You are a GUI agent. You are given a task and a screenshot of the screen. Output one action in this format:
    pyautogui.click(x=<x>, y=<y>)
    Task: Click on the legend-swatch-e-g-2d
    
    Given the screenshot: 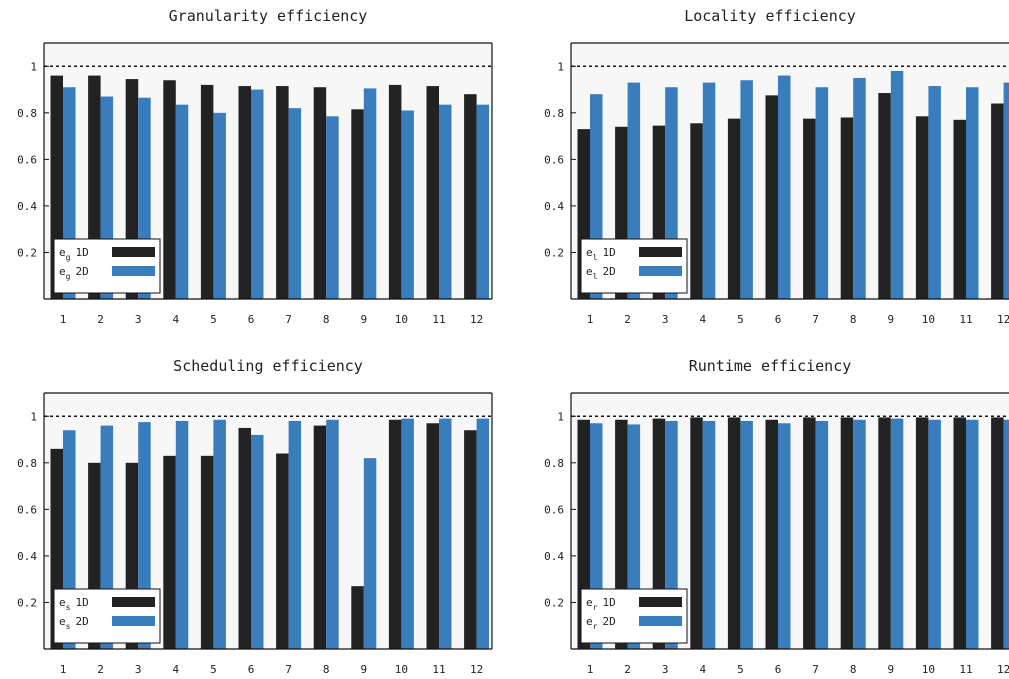 What is the action you would take?
    pyautogui.click(x=133, y=271)
    